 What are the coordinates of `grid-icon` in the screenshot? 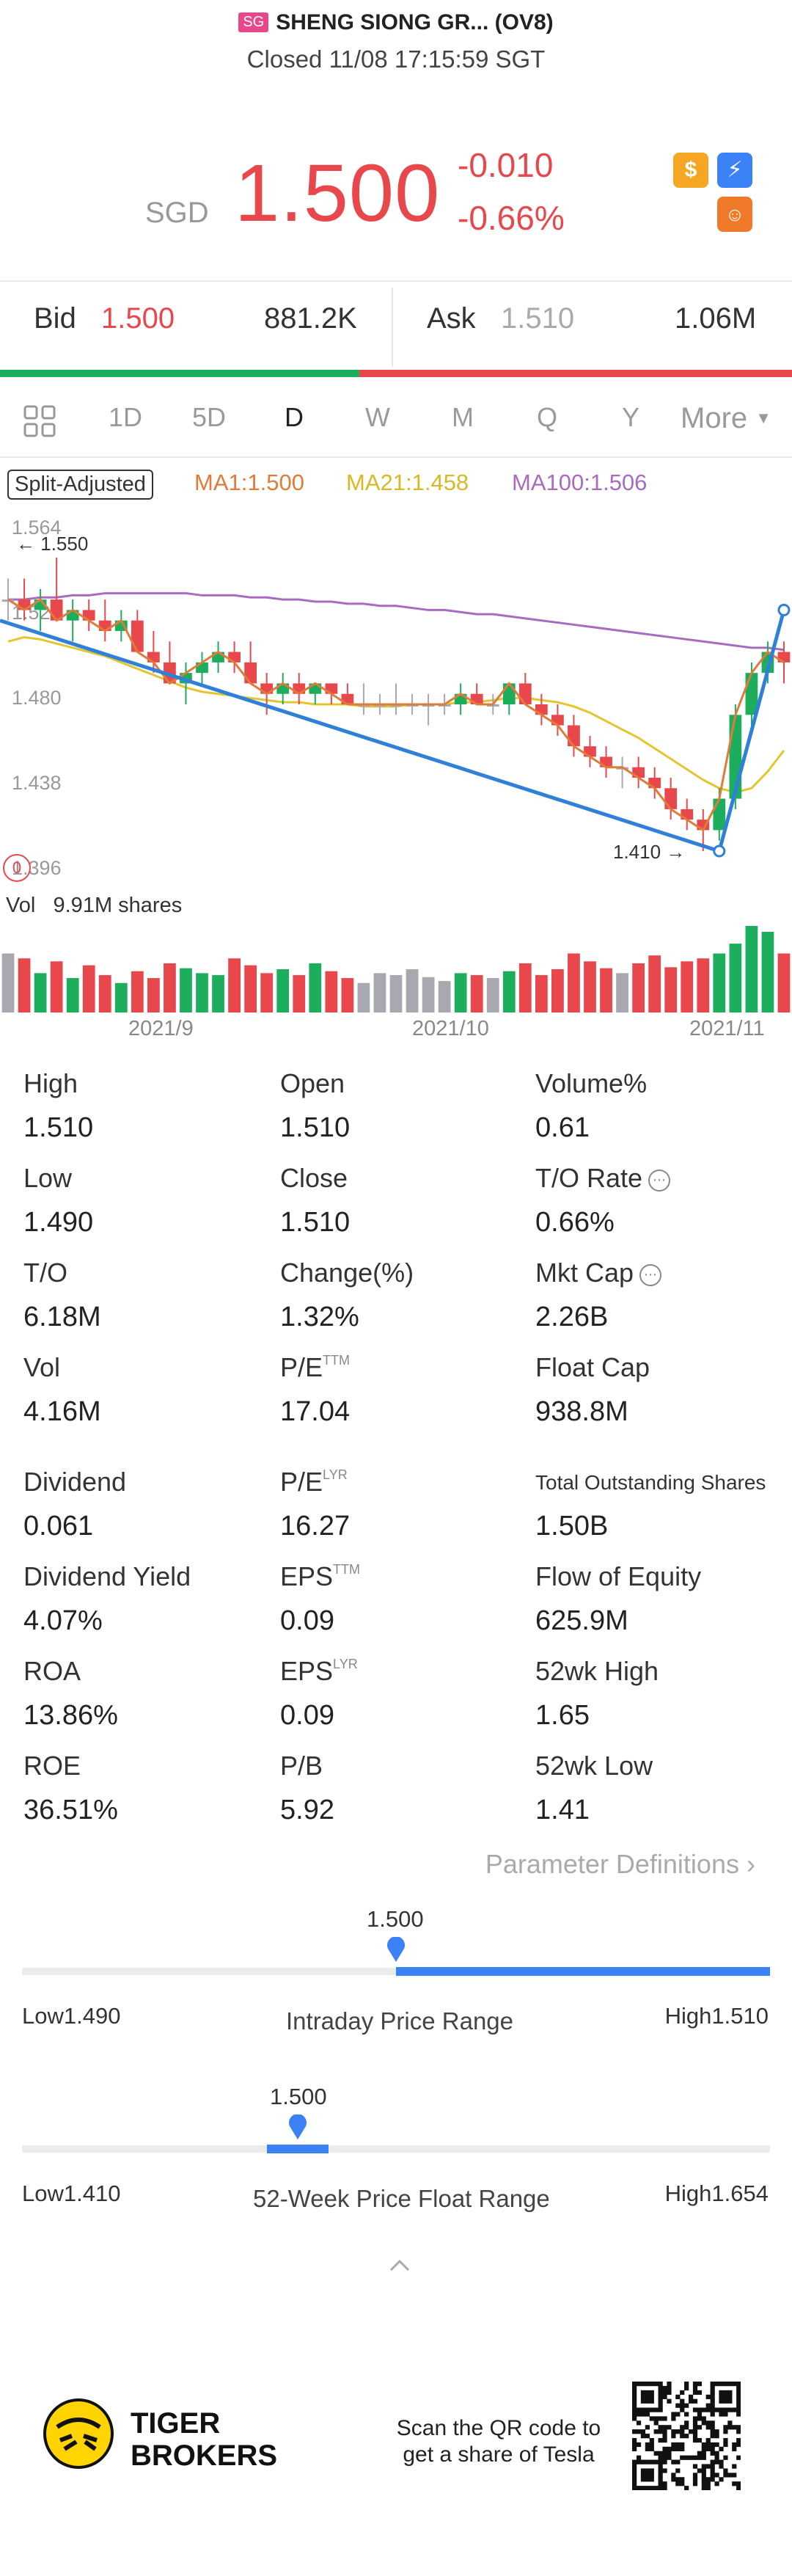 It's located at (39, 421).